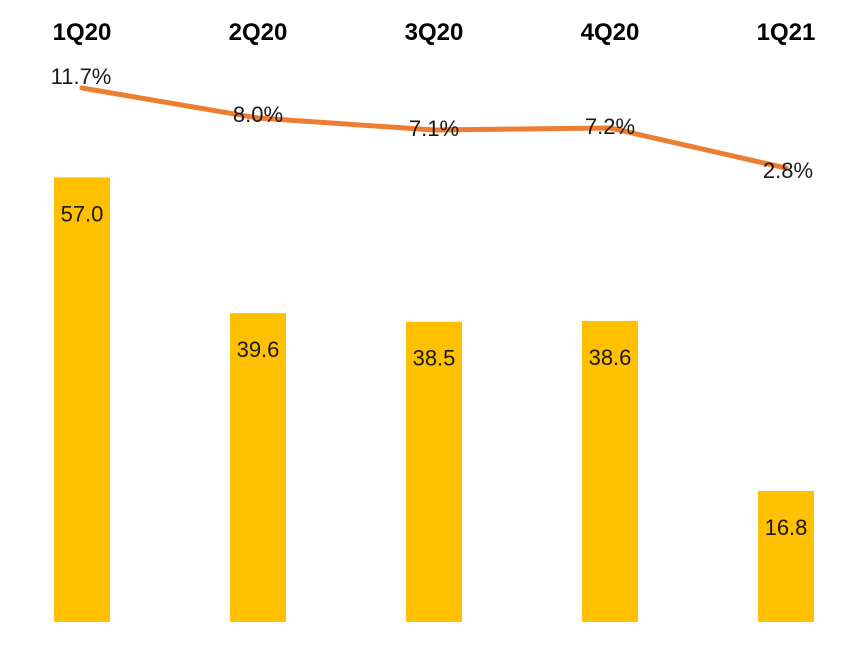 This screenshot has height=650, width=860. Describe the element at coordinates (258, 349) in the screenshot. I see `bar-value-label: 39.6` at that location.